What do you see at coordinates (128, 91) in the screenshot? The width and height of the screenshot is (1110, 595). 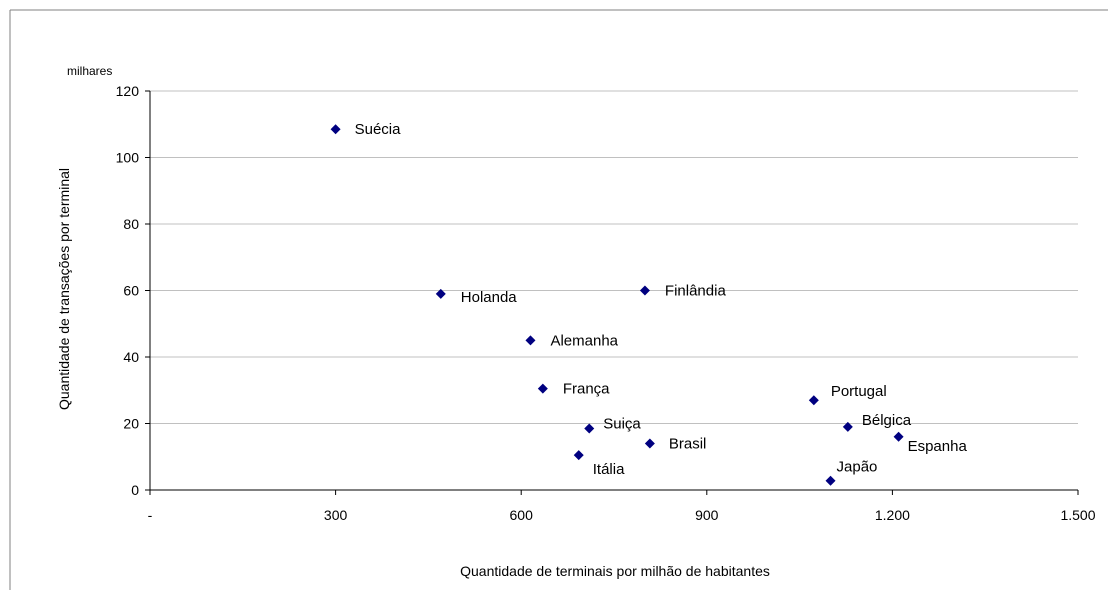 I see `y-tick-label: 120` at bounding box center [128, 91].